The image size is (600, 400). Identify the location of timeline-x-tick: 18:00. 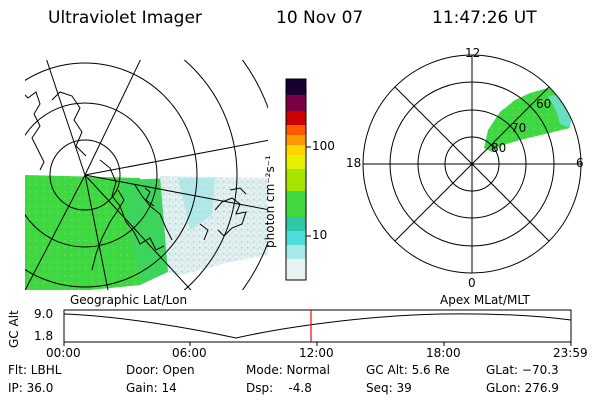
(443, 353).